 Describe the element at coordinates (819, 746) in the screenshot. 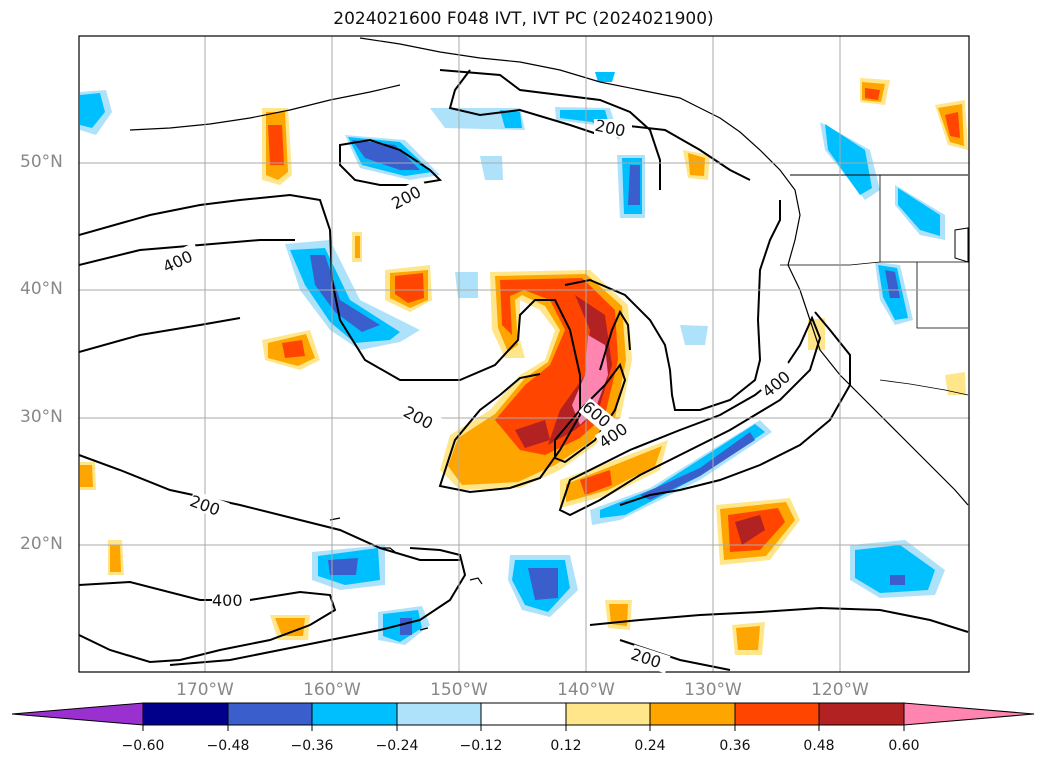

I see `colorbar-tick-label: 0.48` at that location.